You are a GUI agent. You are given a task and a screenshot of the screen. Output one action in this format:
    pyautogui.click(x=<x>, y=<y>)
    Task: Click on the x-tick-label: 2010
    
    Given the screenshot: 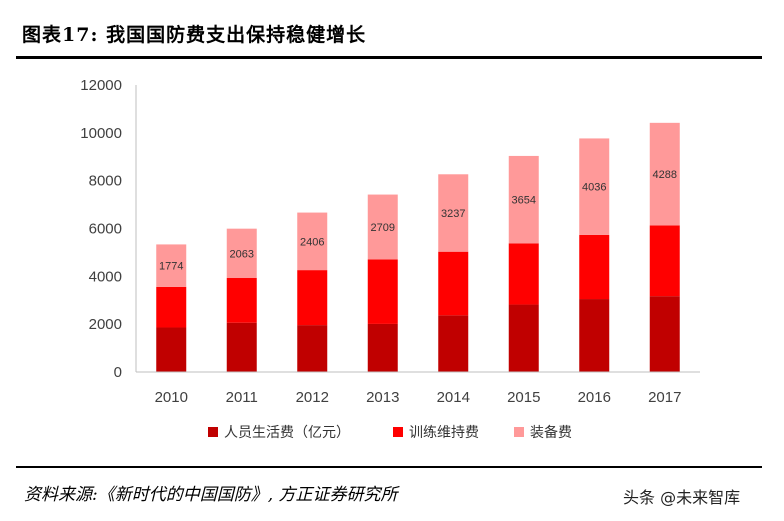 What is the action you would take?
    pyautogui.click(x=171, y=397)
    